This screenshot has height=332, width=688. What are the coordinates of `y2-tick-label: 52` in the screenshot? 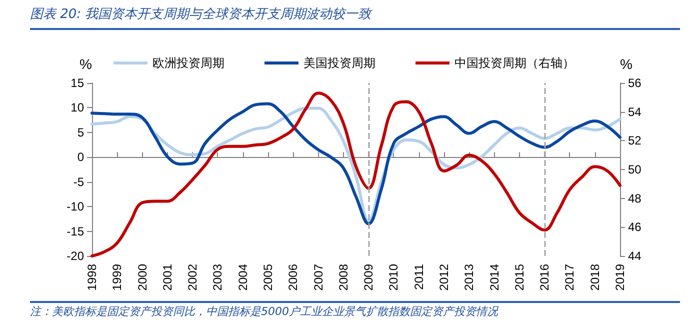 It's located at (635, 141).